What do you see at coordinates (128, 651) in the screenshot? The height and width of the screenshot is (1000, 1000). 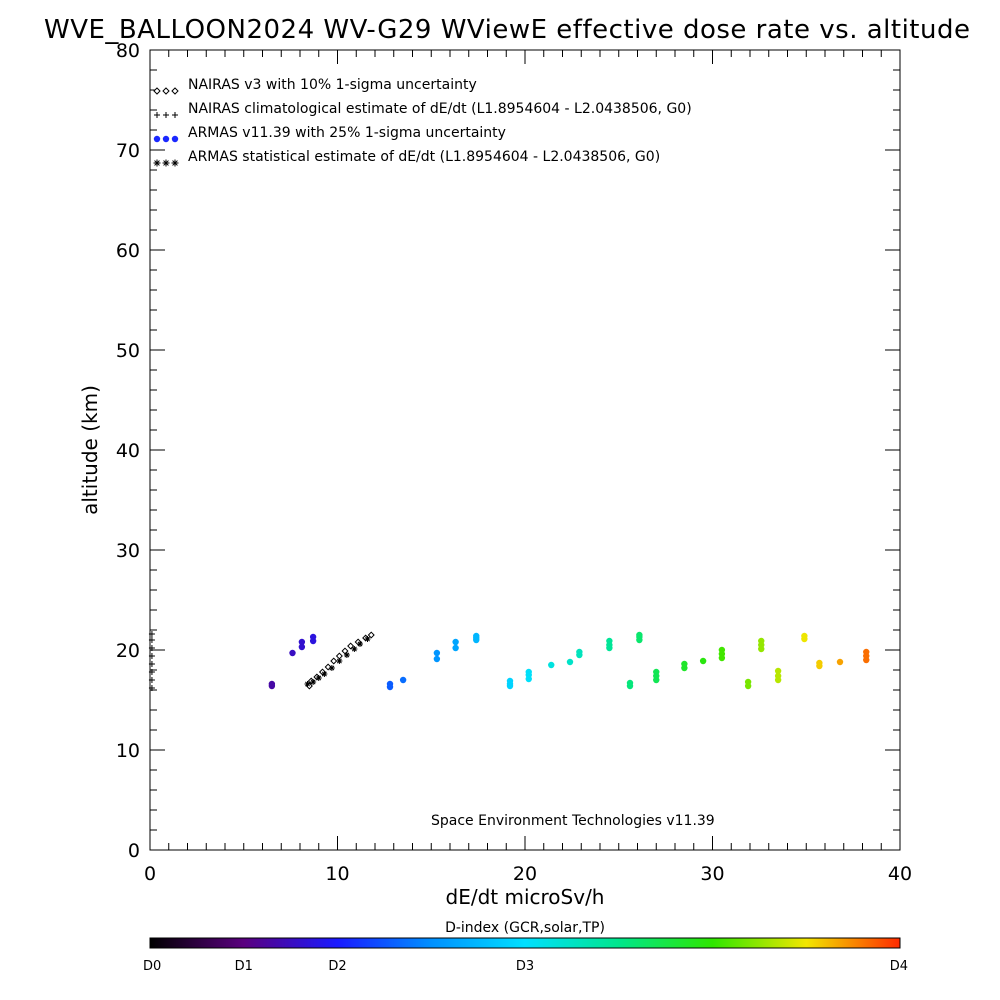 I see `y-tick-label: 20` at bounding box center [128, 651].